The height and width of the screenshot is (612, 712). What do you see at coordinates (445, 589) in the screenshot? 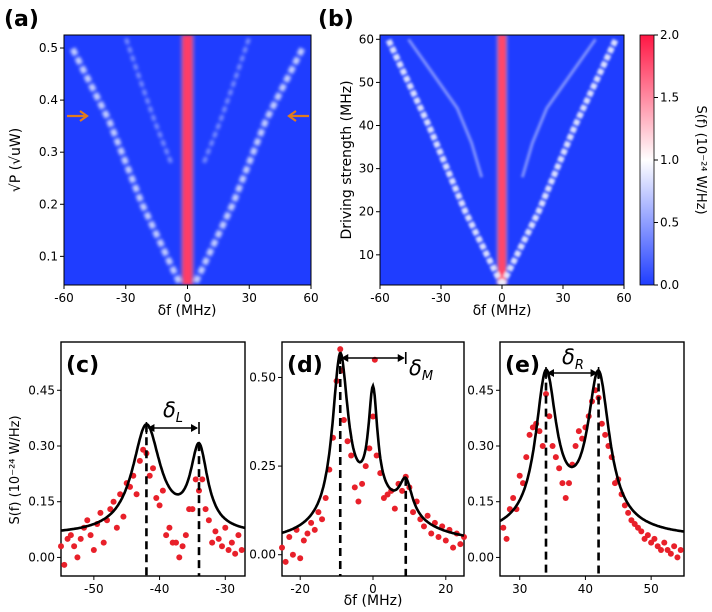
I see `x-tick-label: 20` at bounding box center [445, 589].